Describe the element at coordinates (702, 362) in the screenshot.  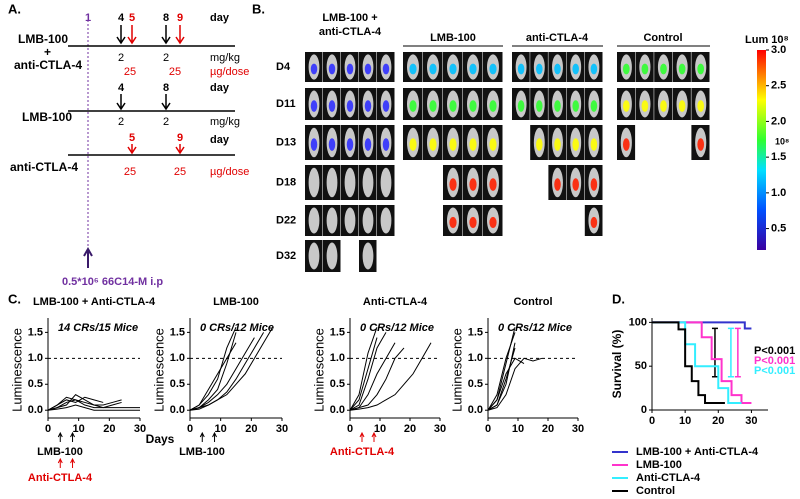
I see `survival-line` at that location.